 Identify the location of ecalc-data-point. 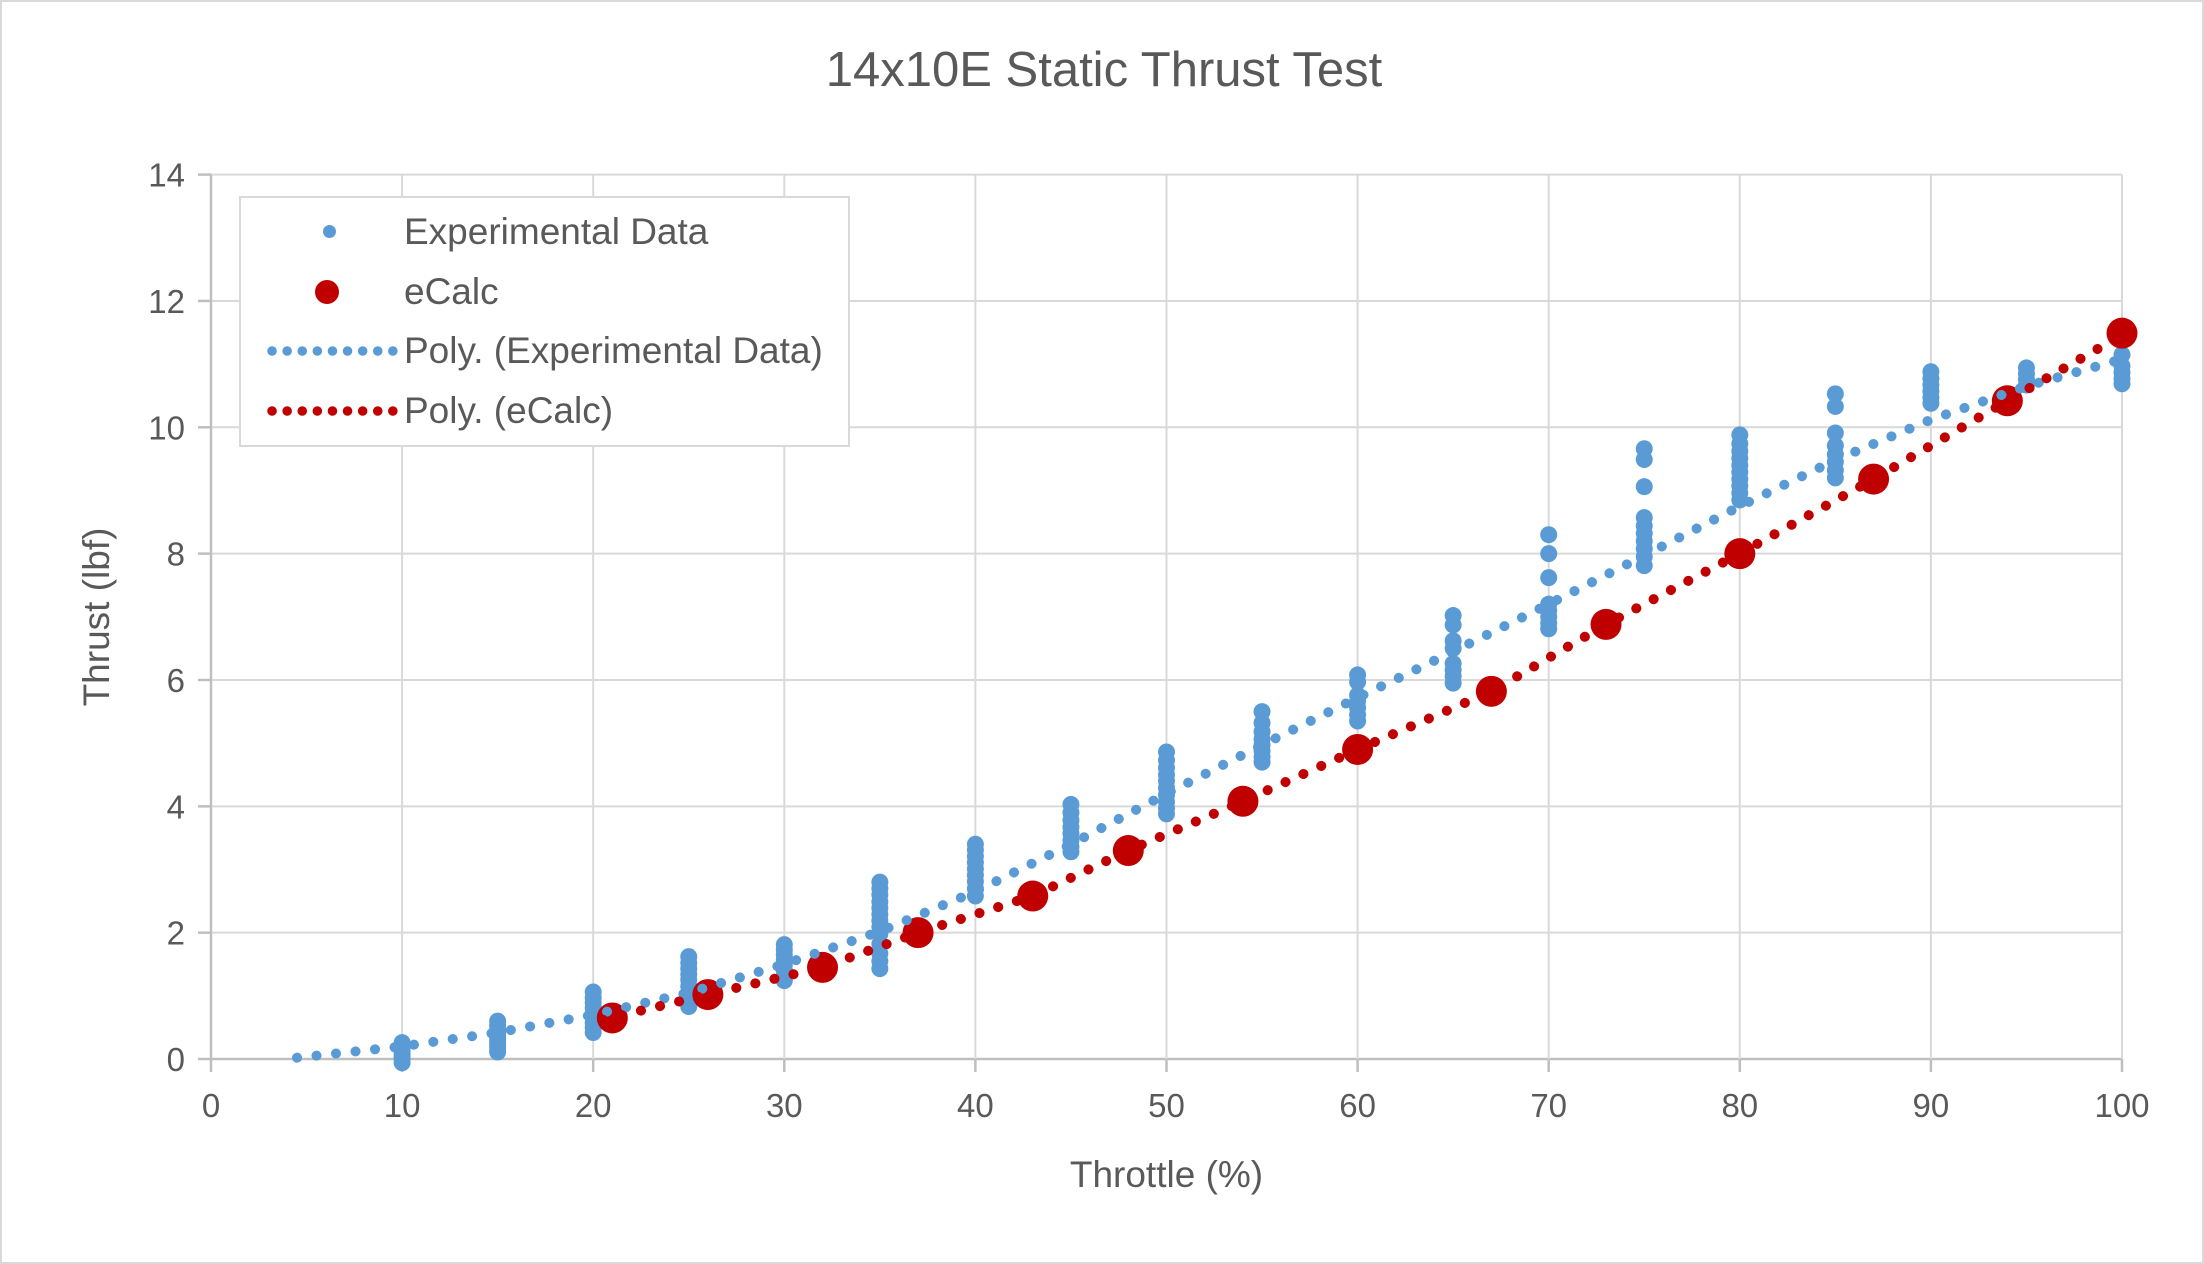
(918, 933).